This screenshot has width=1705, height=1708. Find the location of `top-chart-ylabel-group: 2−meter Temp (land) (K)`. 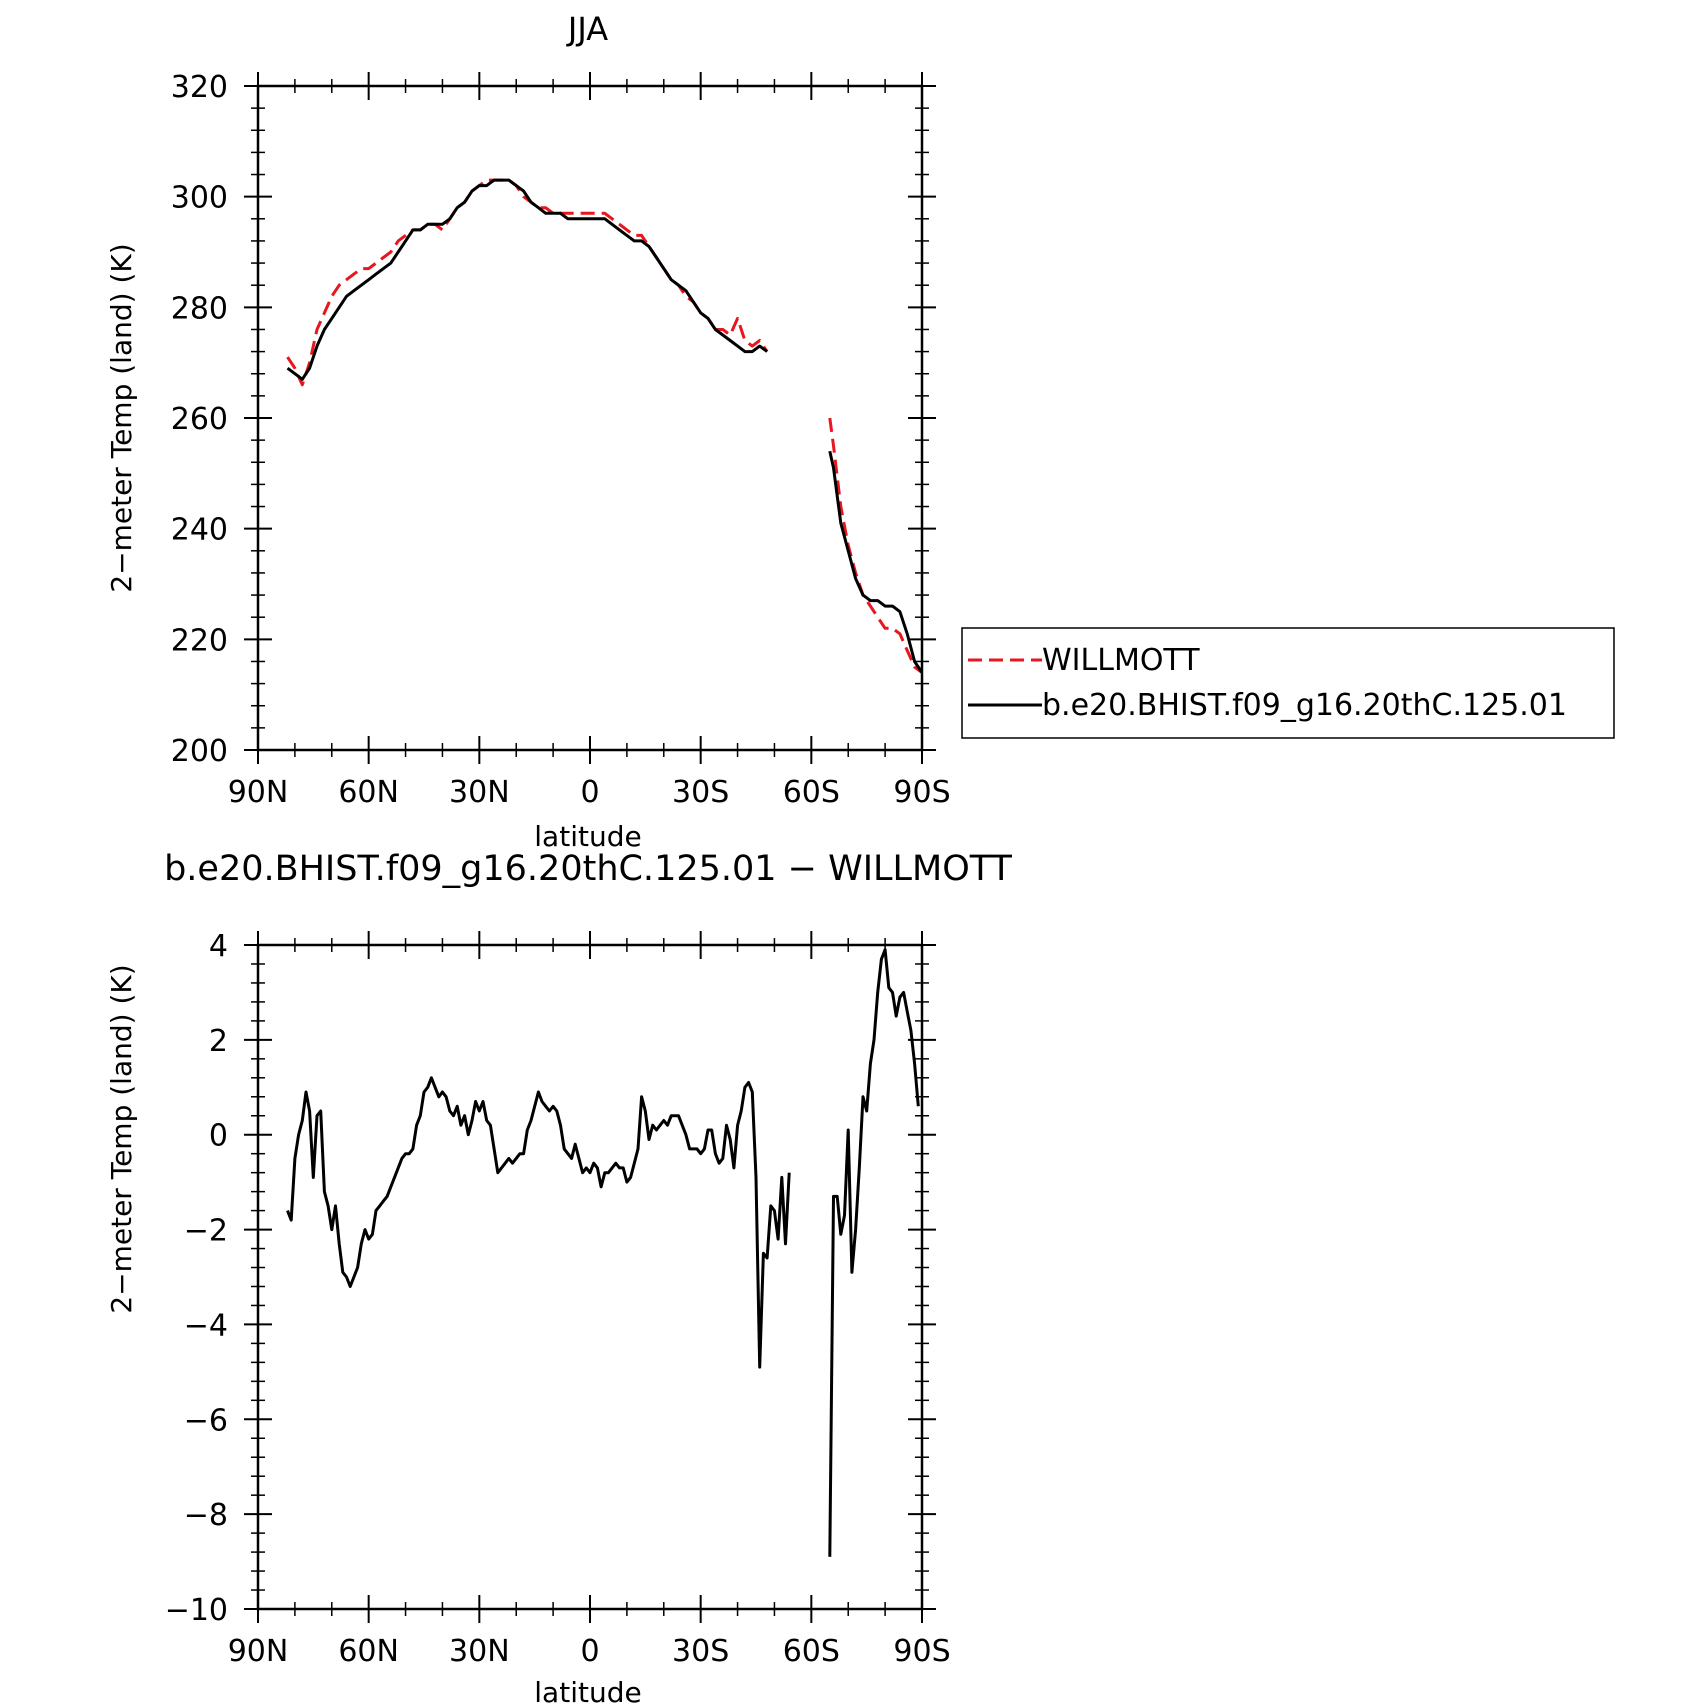

top-chart-ylabel-group: 2−meter Temp (land) (K) is located at coordinates (121, 417).